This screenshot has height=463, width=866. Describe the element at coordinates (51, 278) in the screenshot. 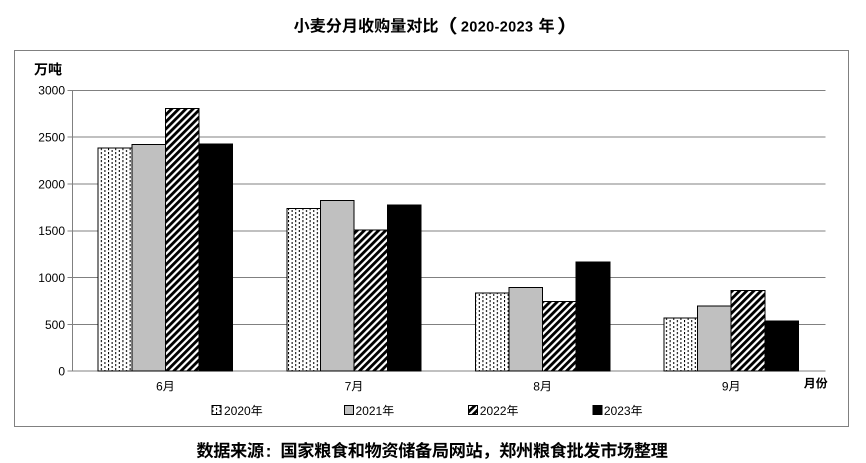

I see `svg-text: 1000` at that location.